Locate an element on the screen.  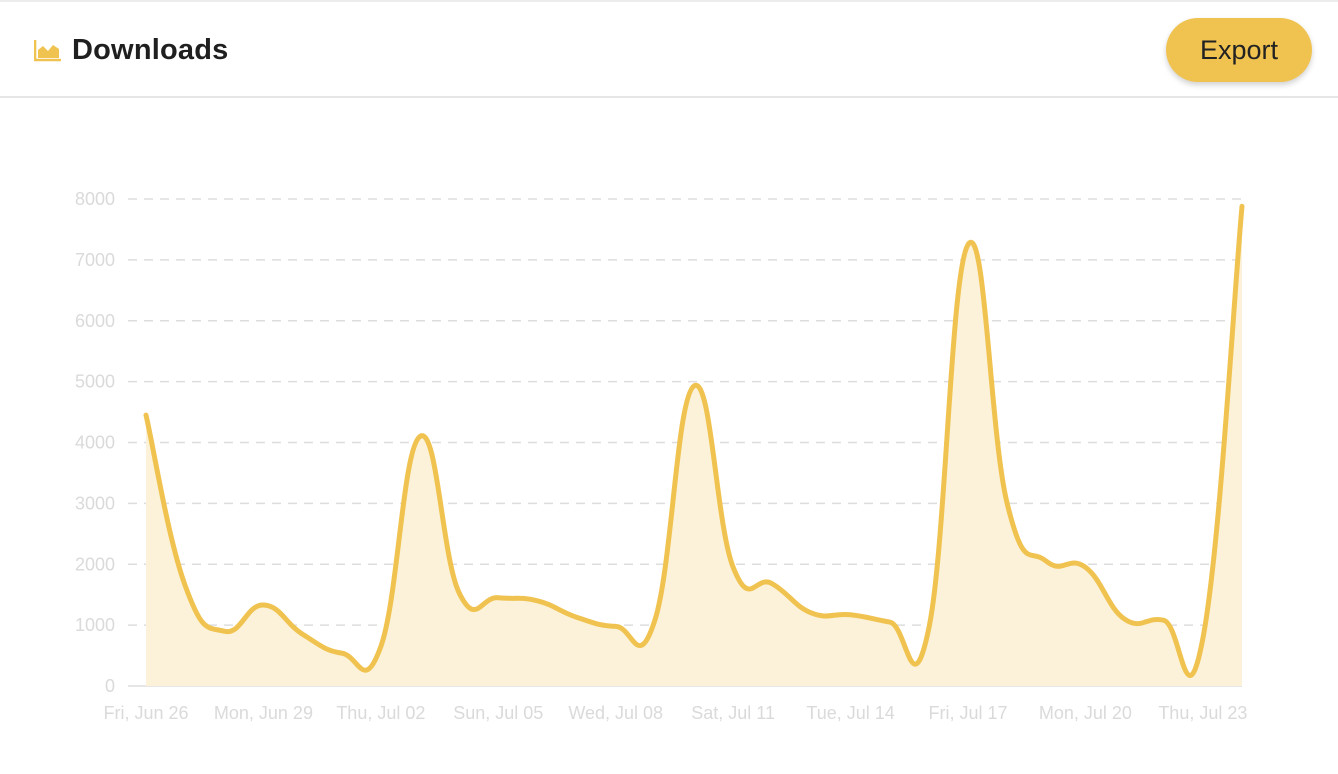
y-tick-label-7000: 7000 is located at coordinates (95, 260).